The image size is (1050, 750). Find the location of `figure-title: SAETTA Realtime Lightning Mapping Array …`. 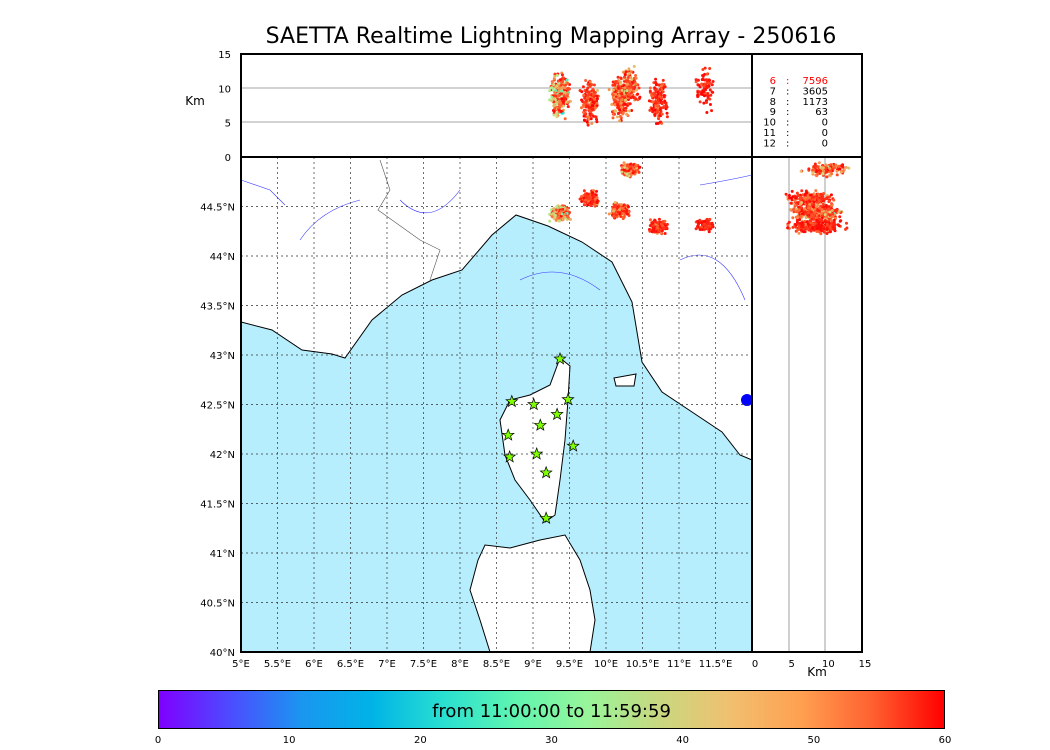

figure-title: SAETTA Realtime Lightning Mapping Array … is located at coordinates (551, 36).